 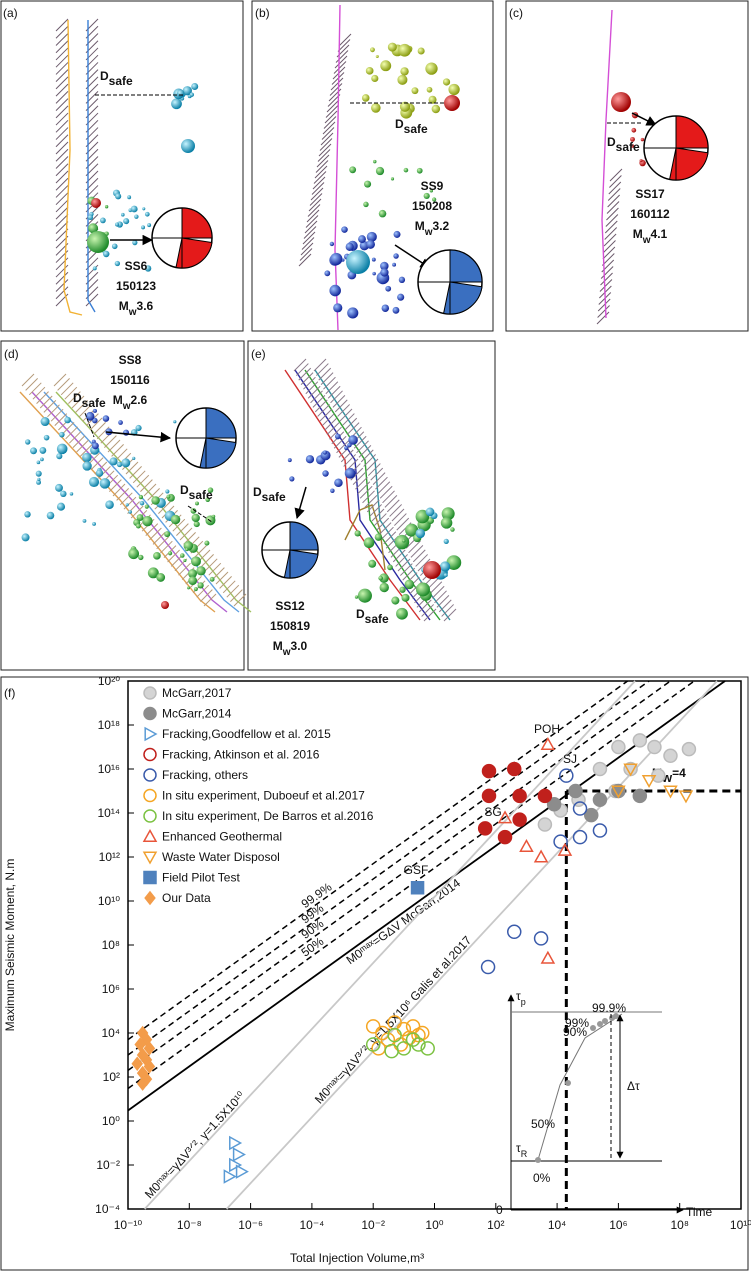 What do you see at coordinates (416, 870) in the screenshot?
I see `annotation: GSF` at bounding box center [416, 870].